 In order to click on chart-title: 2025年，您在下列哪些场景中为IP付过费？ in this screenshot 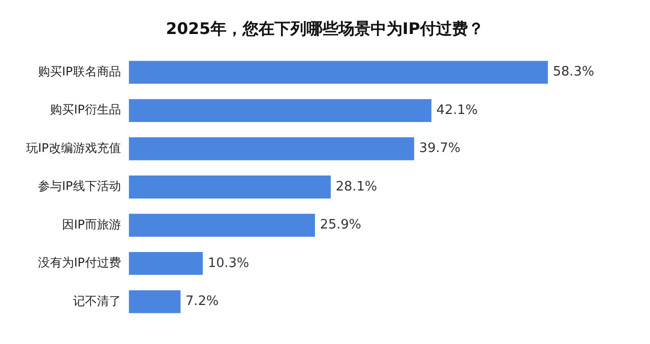, I will do `click(325, 28)`.